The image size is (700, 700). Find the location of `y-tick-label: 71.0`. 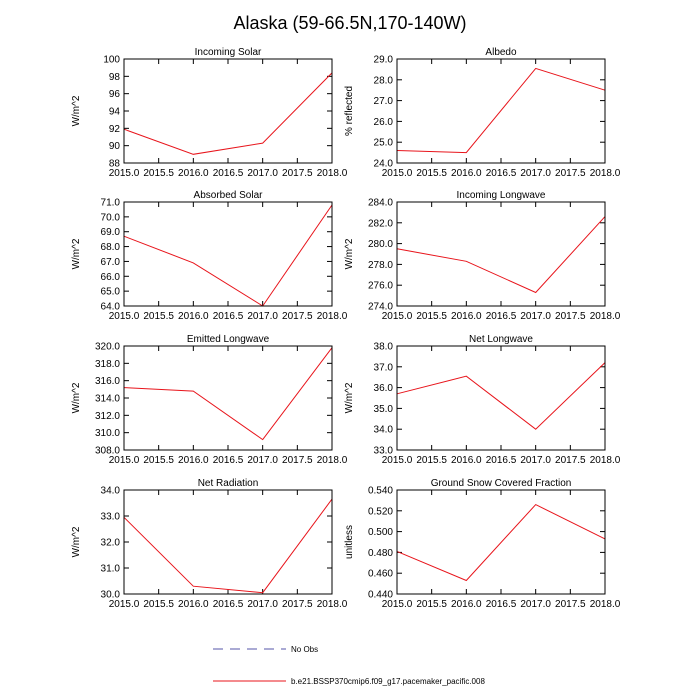

y-tick-label: 71.0 is located at coordinates (111, 203).